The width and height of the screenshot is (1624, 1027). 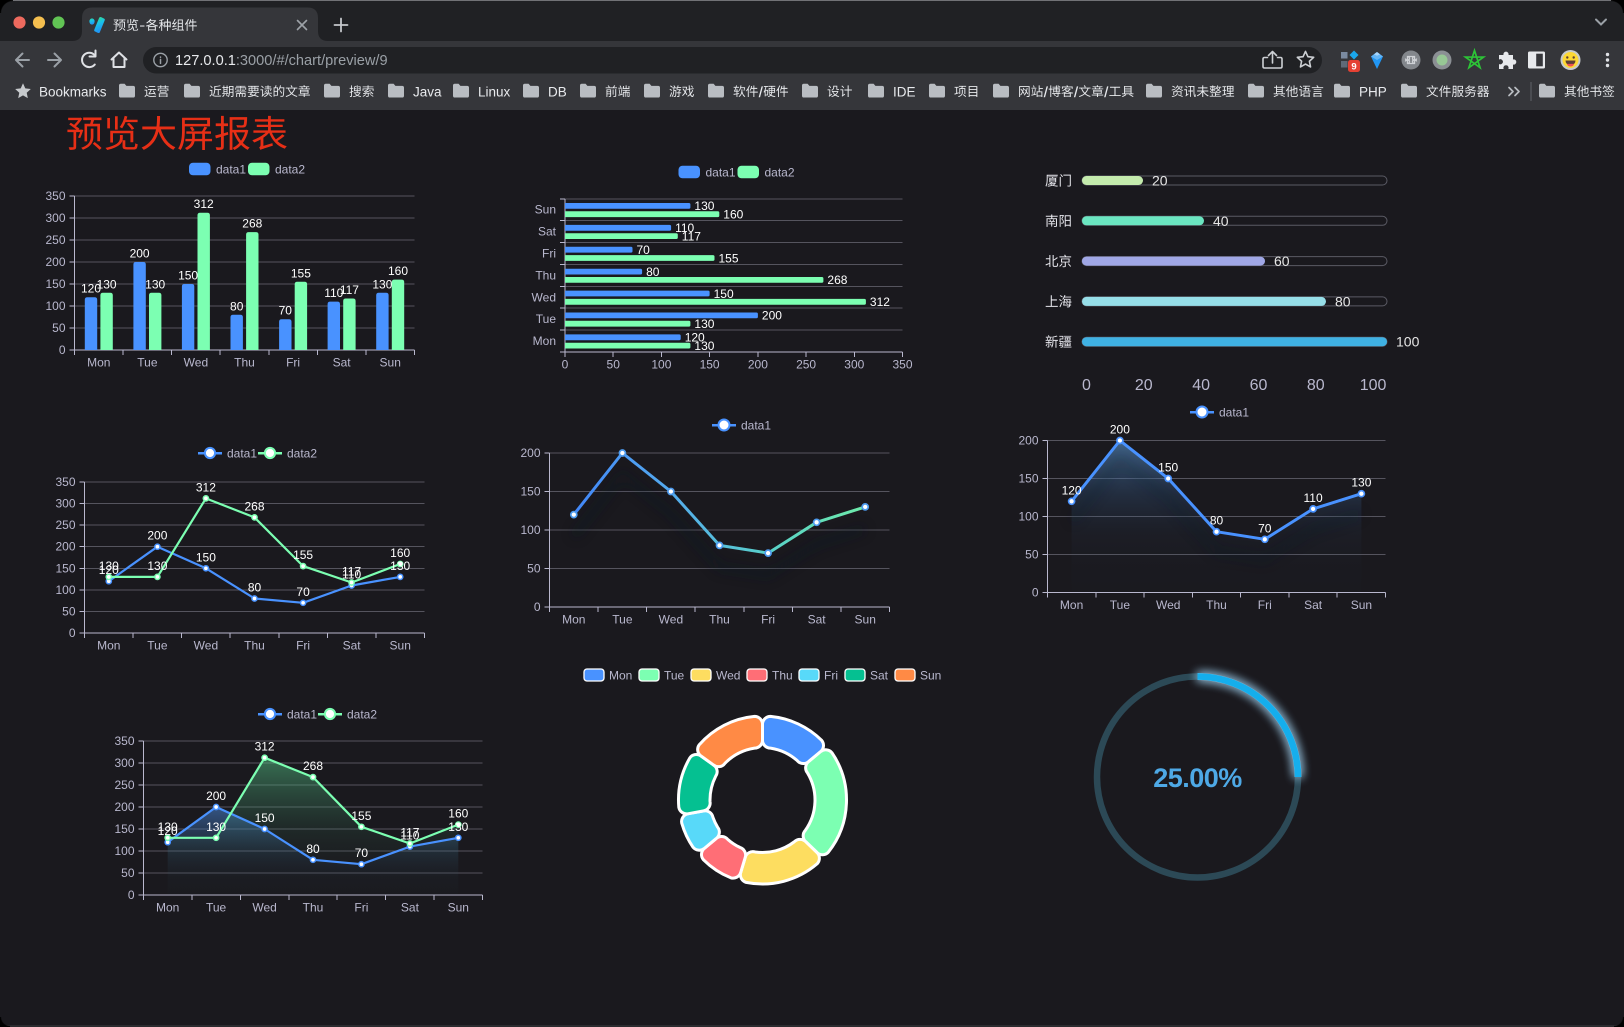 What do you see at coordinates (904, 91) in the screenshot?
I see `svg-text: IDE` at bounding box center [904, 91].